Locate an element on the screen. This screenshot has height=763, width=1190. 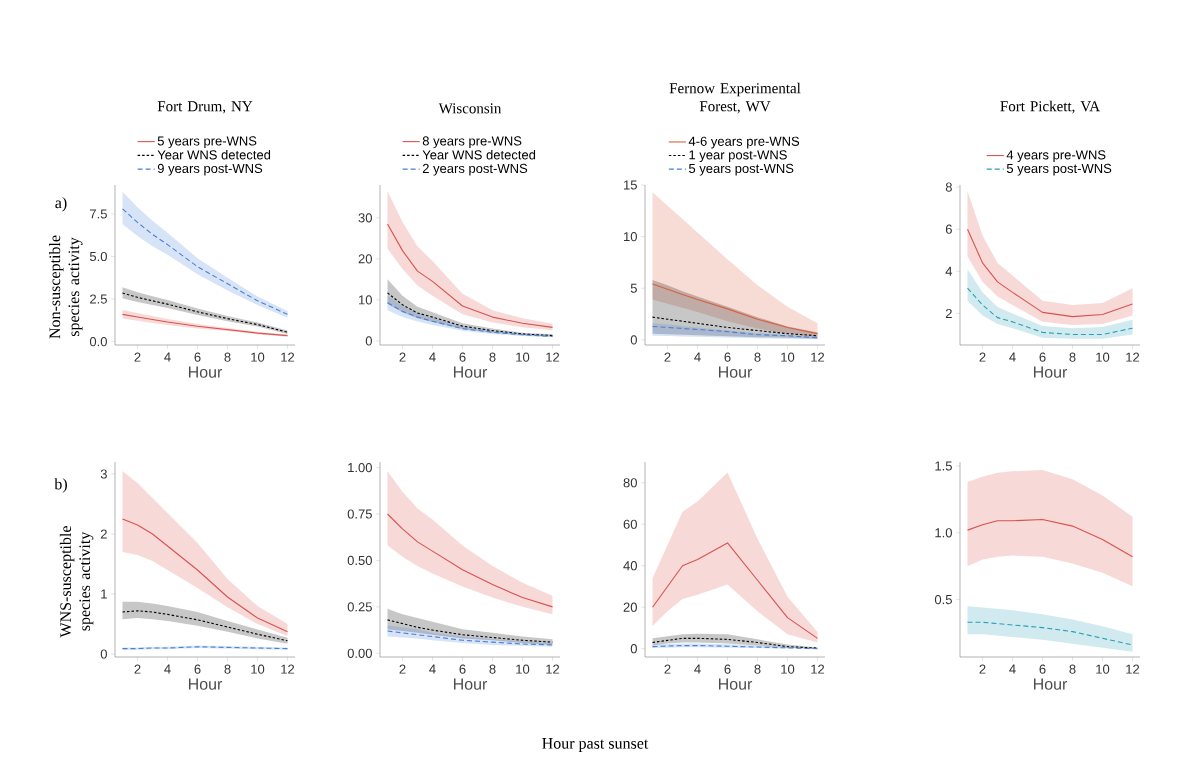
y-tick-label: 2.5 is located at coordinates (98, 299).